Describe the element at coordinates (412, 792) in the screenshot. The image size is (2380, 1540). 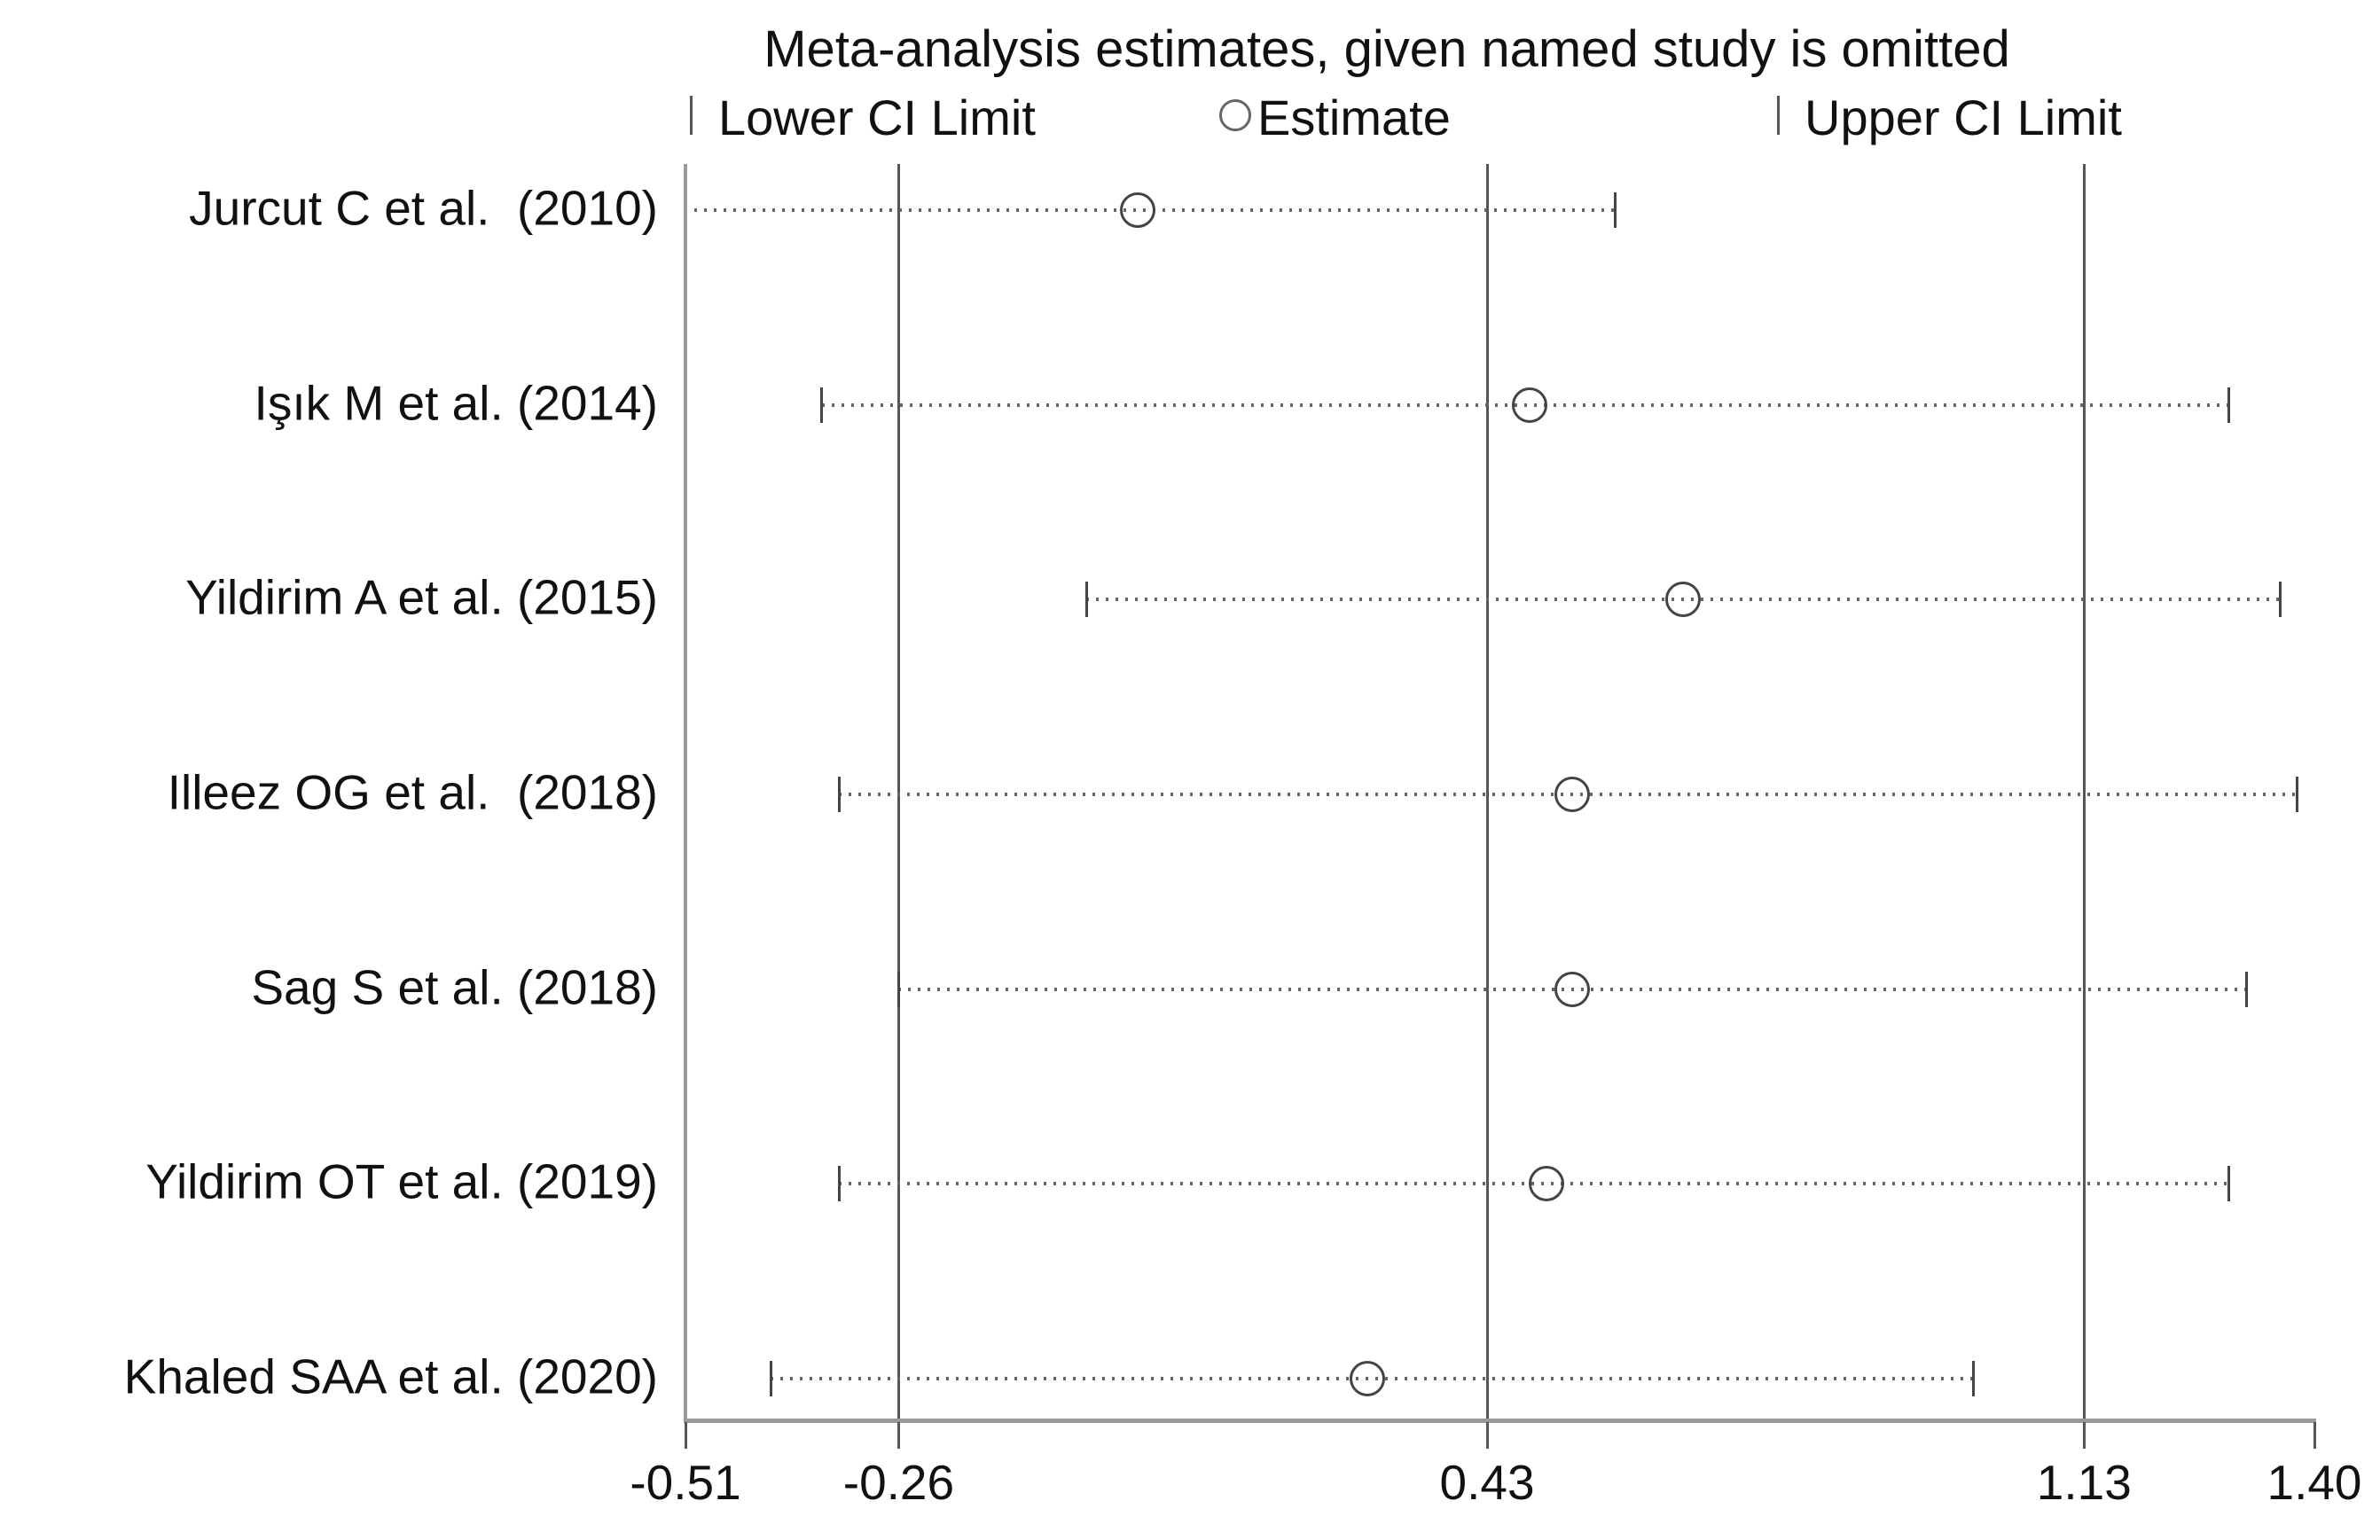
I see `study-label: Illeez OG et al. (2018)` at that location.